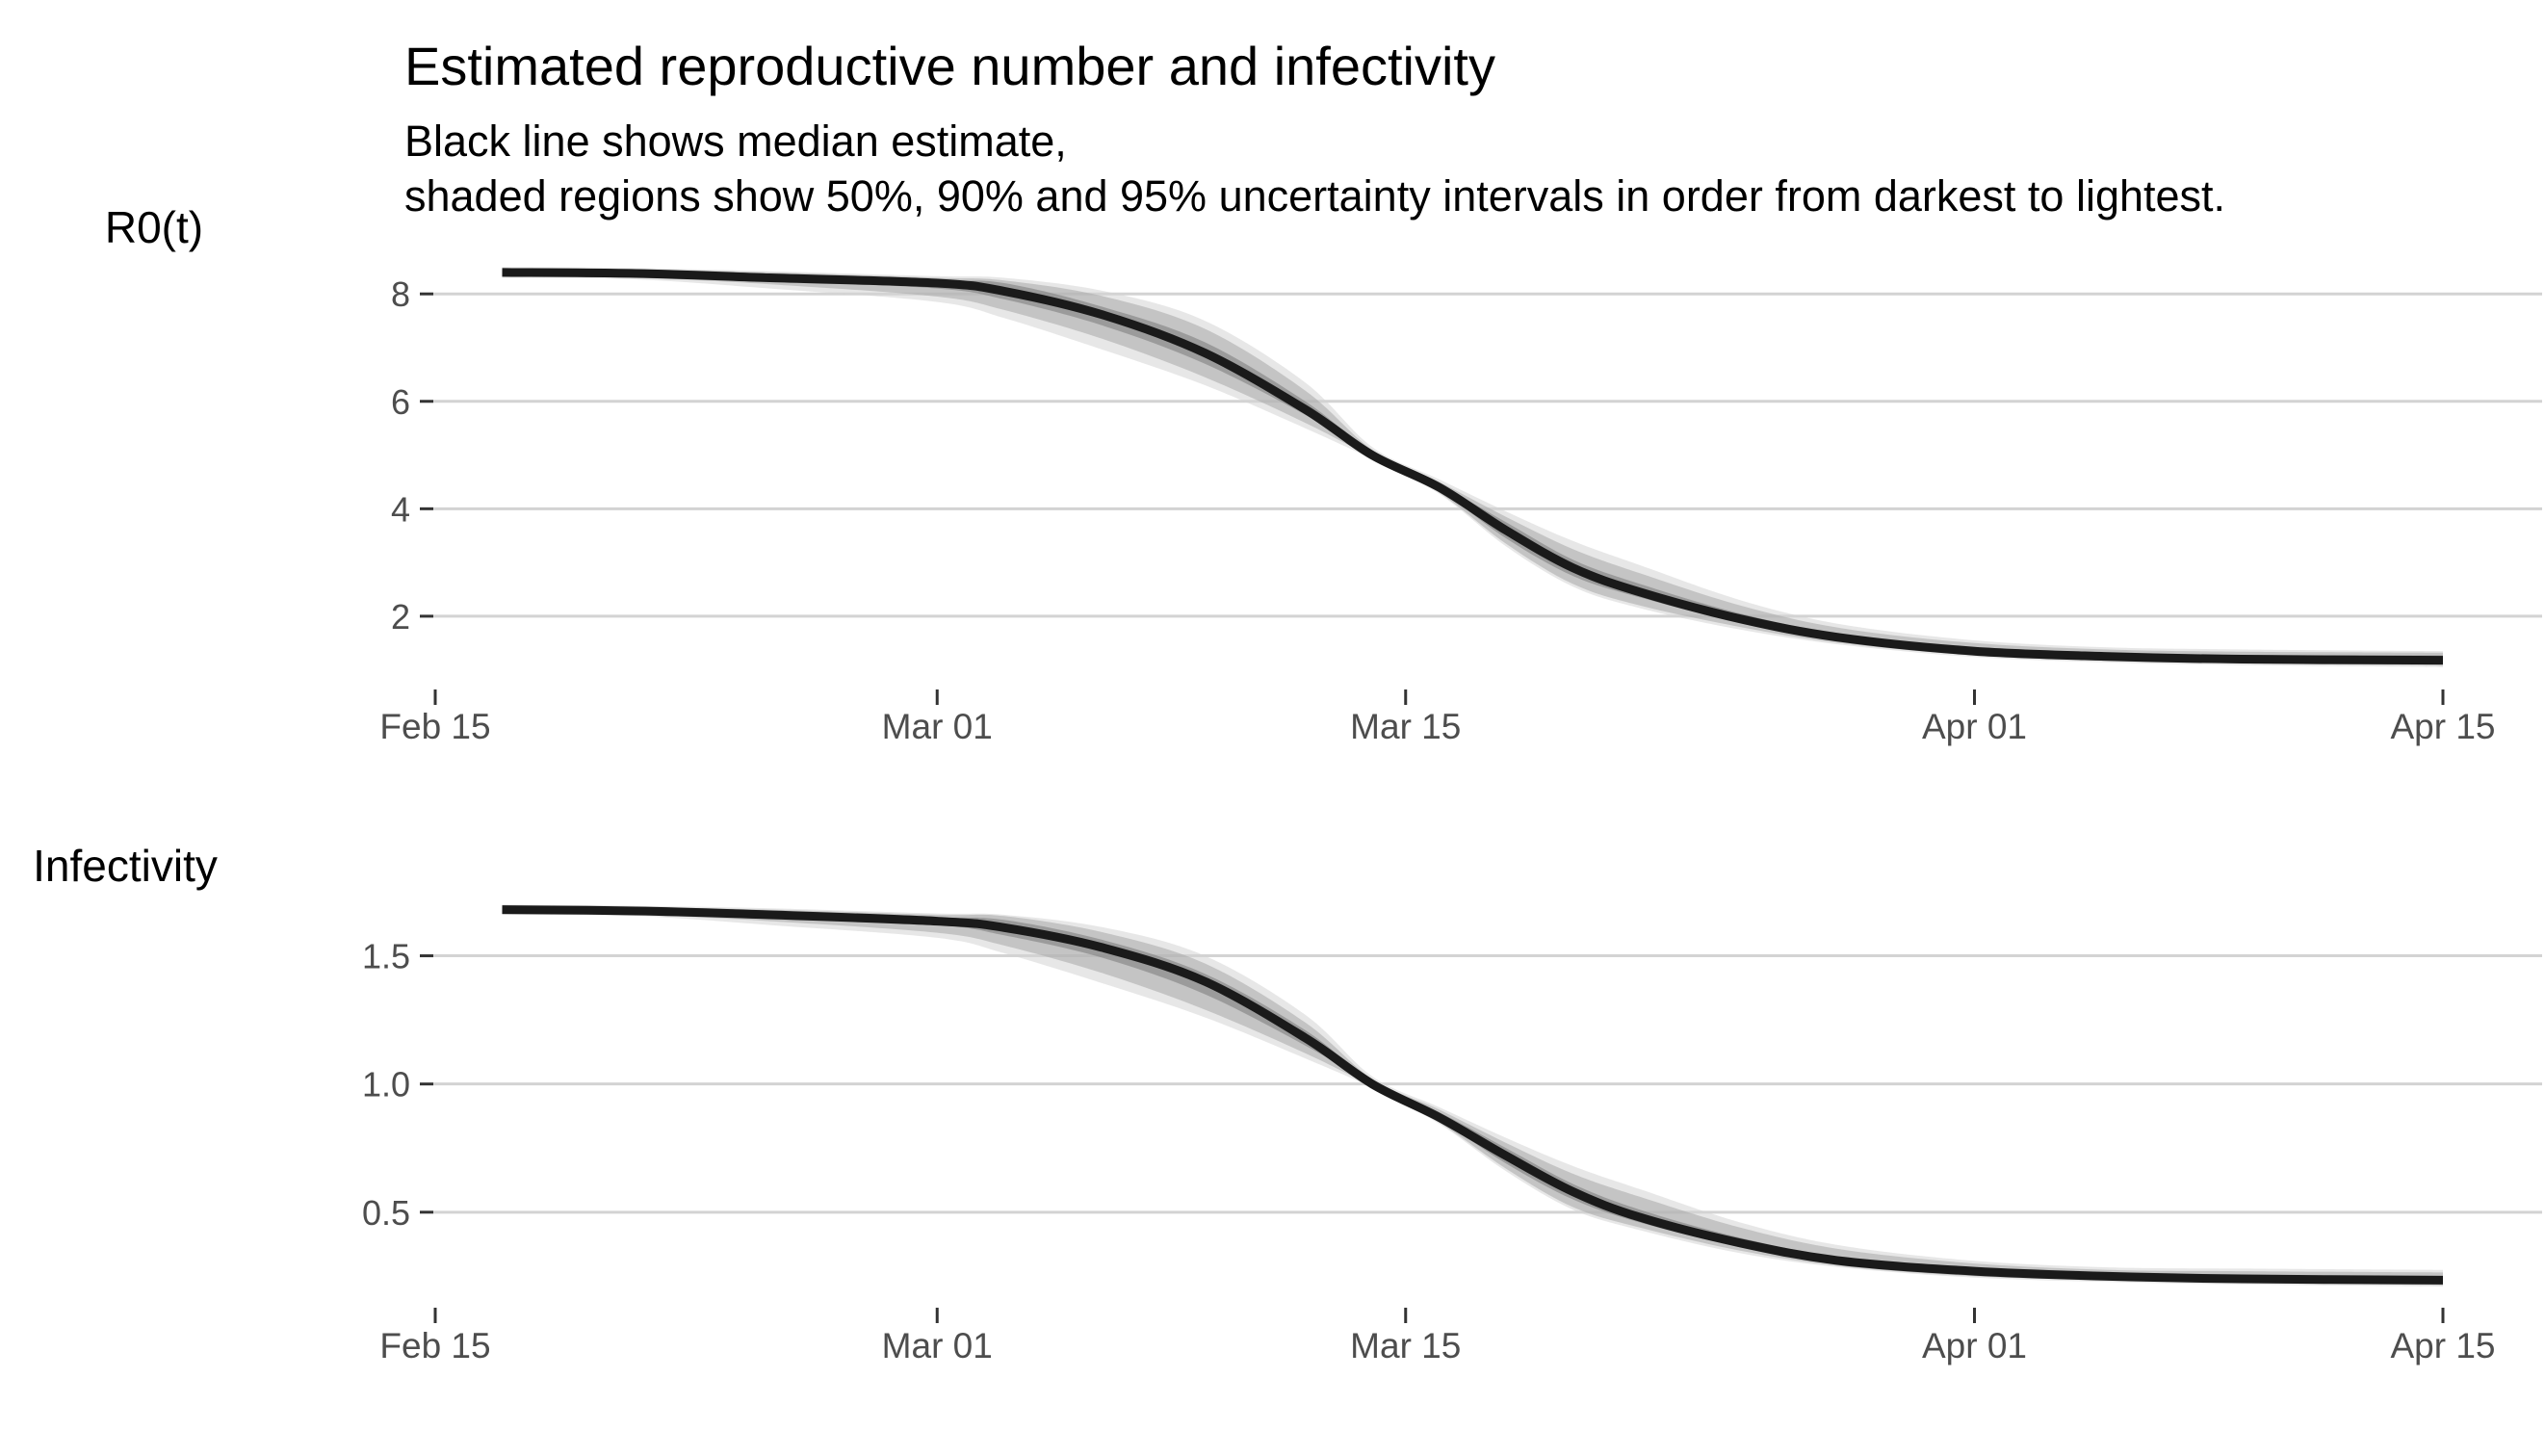 The width and height of the screenshot is (2545, 1456). I want to click on r0-y-tick-label: 2, so click(400, 617).